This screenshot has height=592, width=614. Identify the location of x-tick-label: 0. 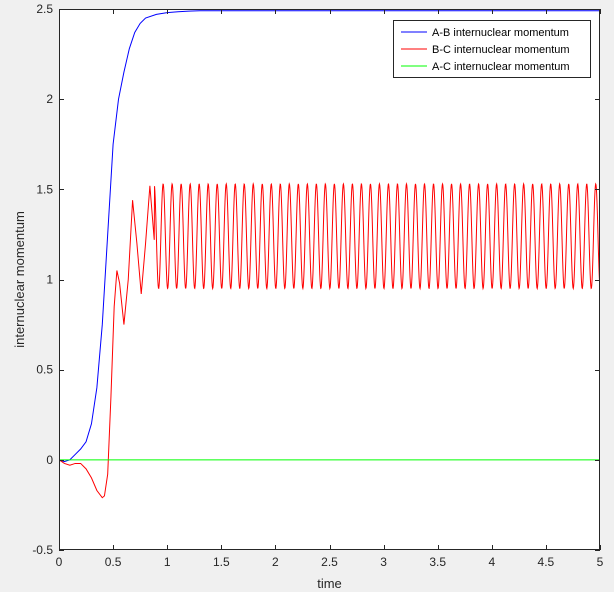
(59, 562).